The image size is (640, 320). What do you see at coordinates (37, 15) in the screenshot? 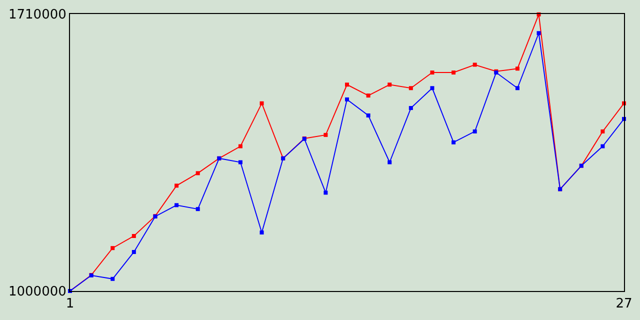
I see `y-tick-label: 1710000` at bounding box center [37, 15].